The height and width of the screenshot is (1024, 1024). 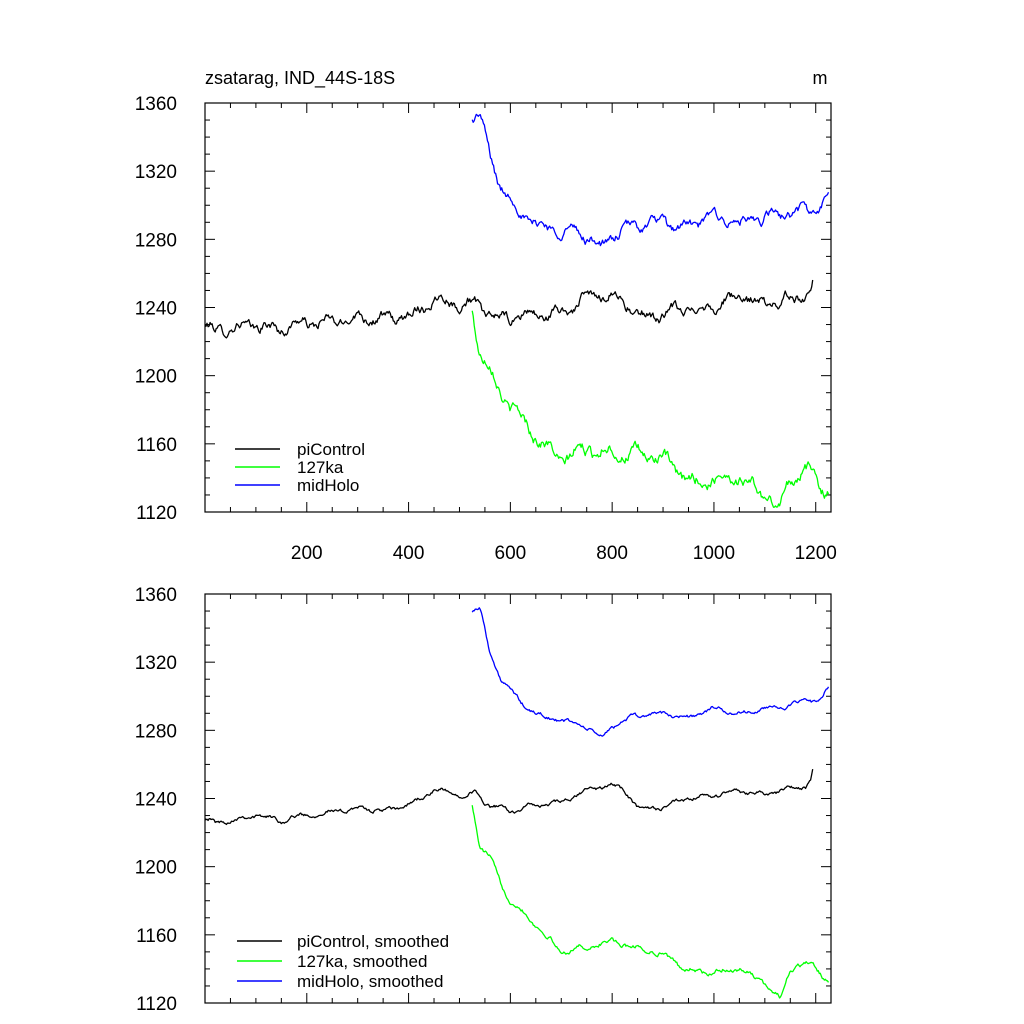 What do you see at coordinates (820, 78) in the screenshot?
I see `units-label: m` at bounding box center [820, 78].